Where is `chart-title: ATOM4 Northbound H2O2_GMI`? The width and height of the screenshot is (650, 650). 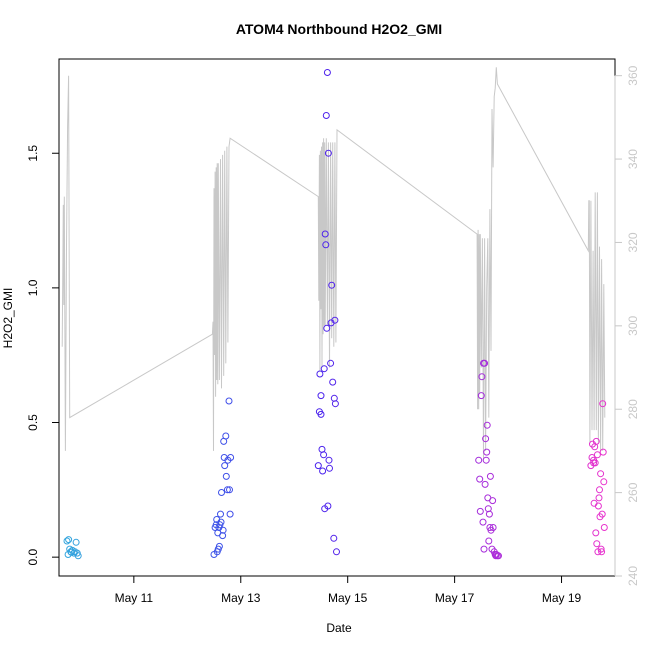
chart-title: ATOM4 Northbound H2O2_GMI is located at coordinates (339, 29).